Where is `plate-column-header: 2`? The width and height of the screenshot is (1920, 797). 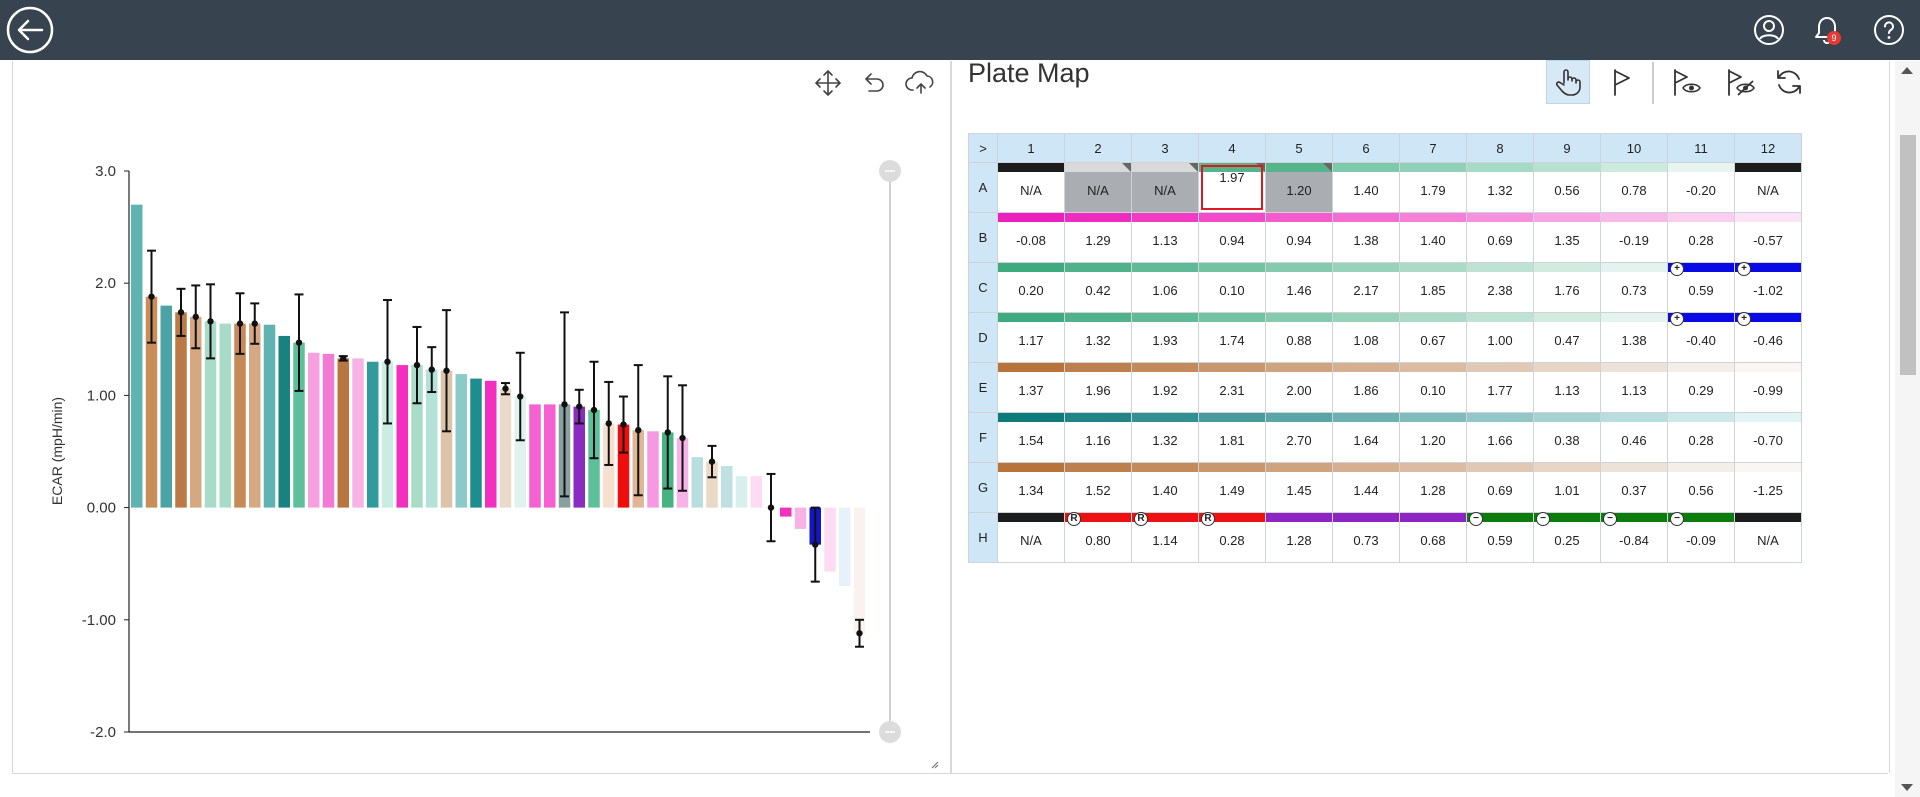
plate-column-header: 2 is located at coordinates (1098, 148).